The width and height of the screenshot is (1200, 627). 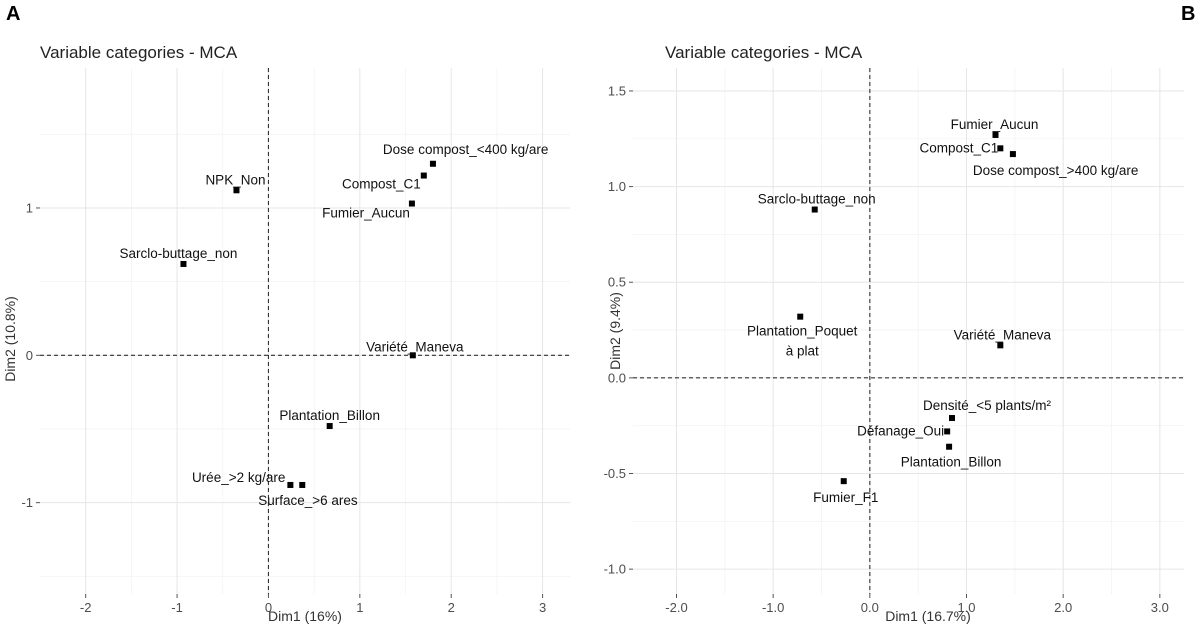 What do you see at coordinates (615, 569) in the screenshot?
I see `y-tick-label: -1.0` at bounding box center [615, 569].